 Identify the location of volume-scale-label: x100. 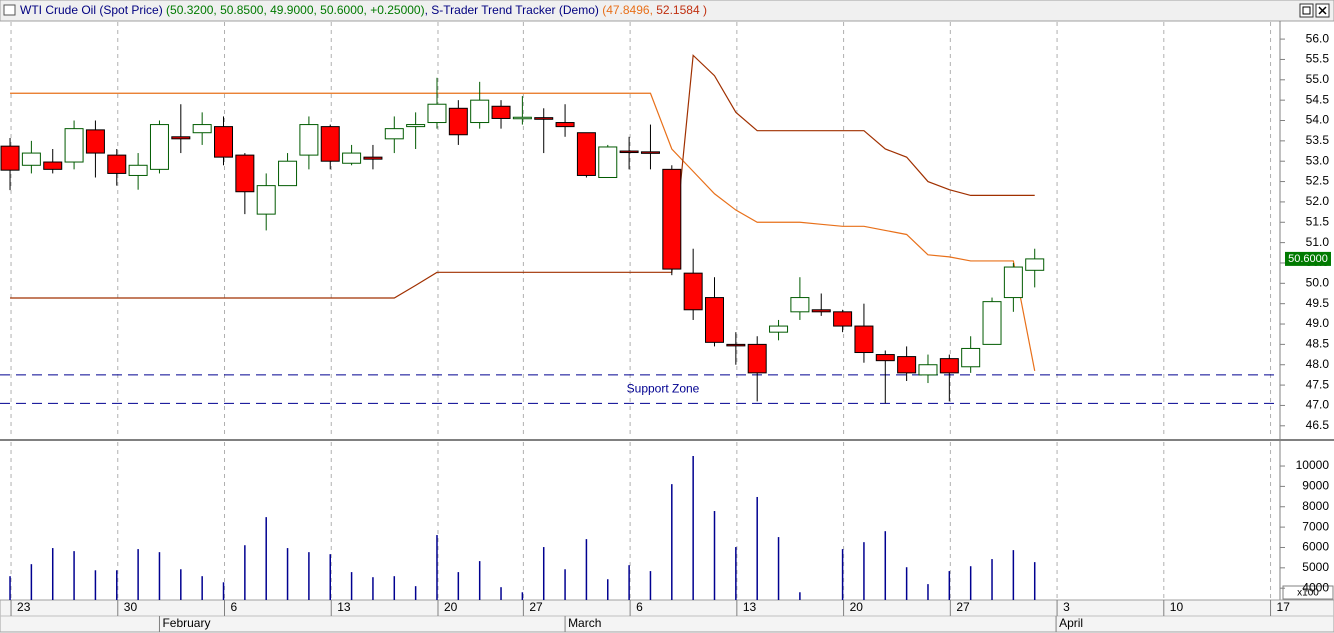
(1308, 593).